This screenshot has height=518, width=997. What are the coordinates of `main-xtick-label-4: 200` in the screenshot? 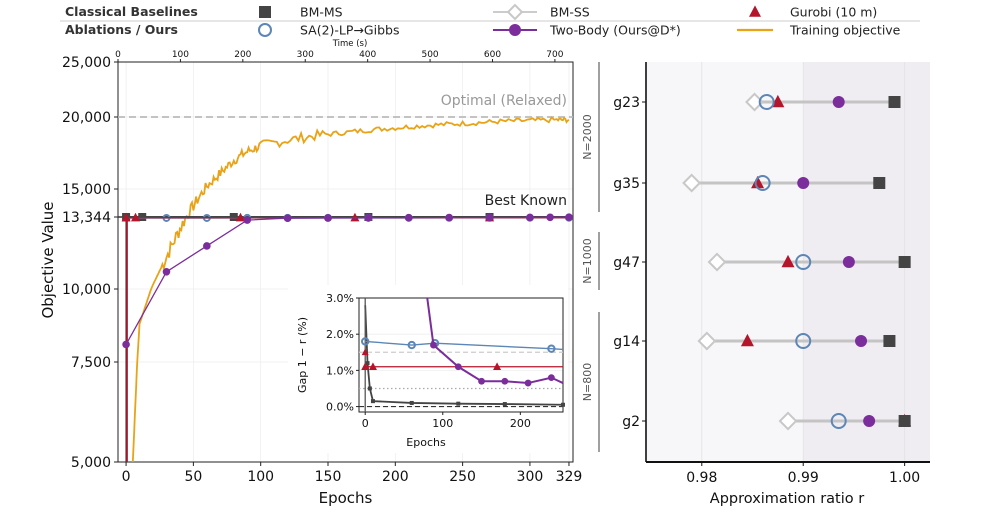 It's located at (395, 477).